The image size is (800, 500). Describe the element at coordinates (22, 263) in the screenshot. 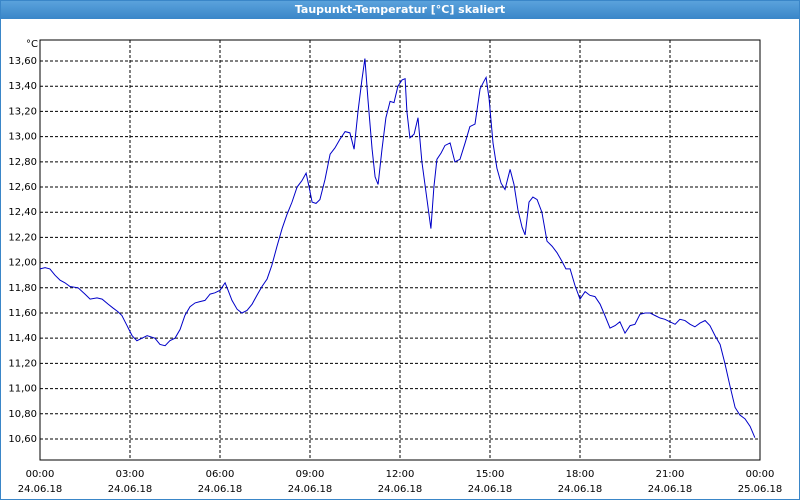

I see `y-tick-label: 12,00` at that location.